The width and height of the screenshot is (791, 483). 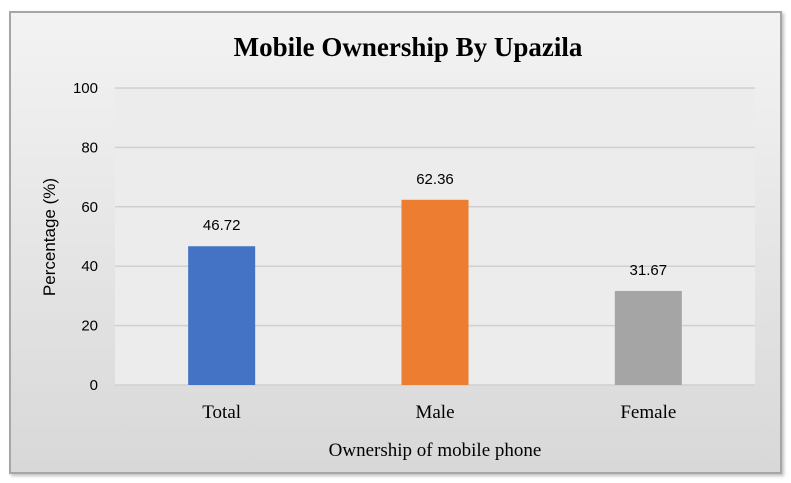 What do you see at coordinates (222, 315) in the screenshot?
I see `bar-total` at bounding box center [222, 315].